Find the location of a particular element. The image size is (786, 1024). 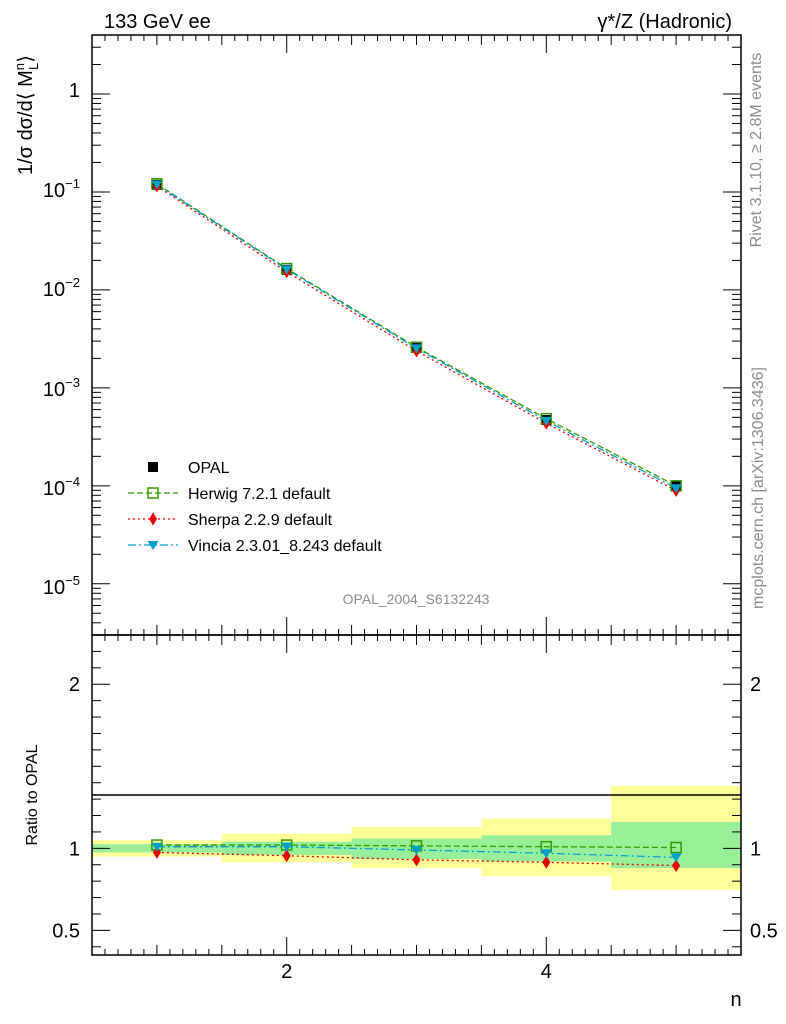

analysis-id: OPAL_2004_S6132243 is located at coordinates (416, 599).